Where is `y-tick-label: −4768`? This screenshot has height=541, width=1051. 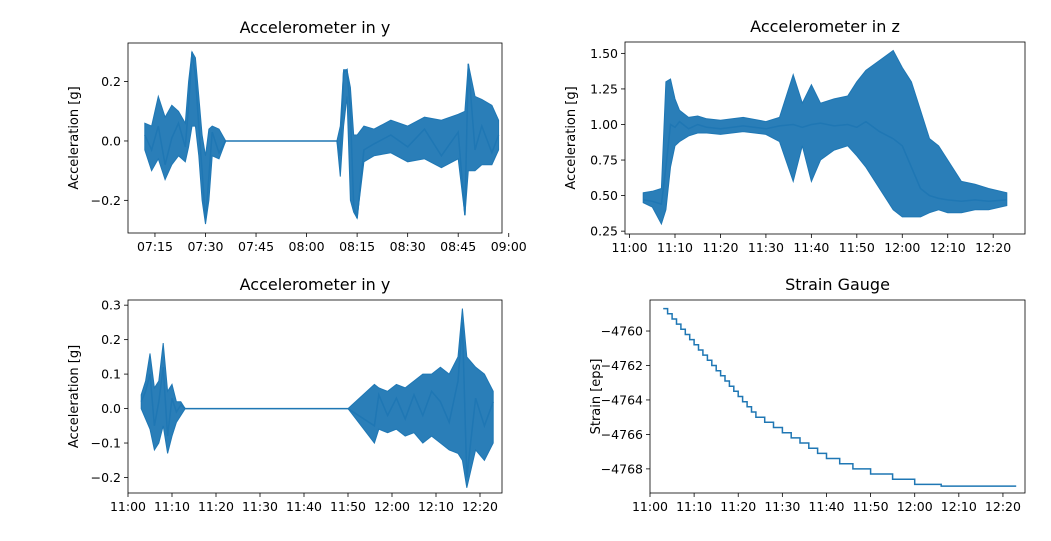 y-tick-label: −4768 is located at coordinates (622, 468).